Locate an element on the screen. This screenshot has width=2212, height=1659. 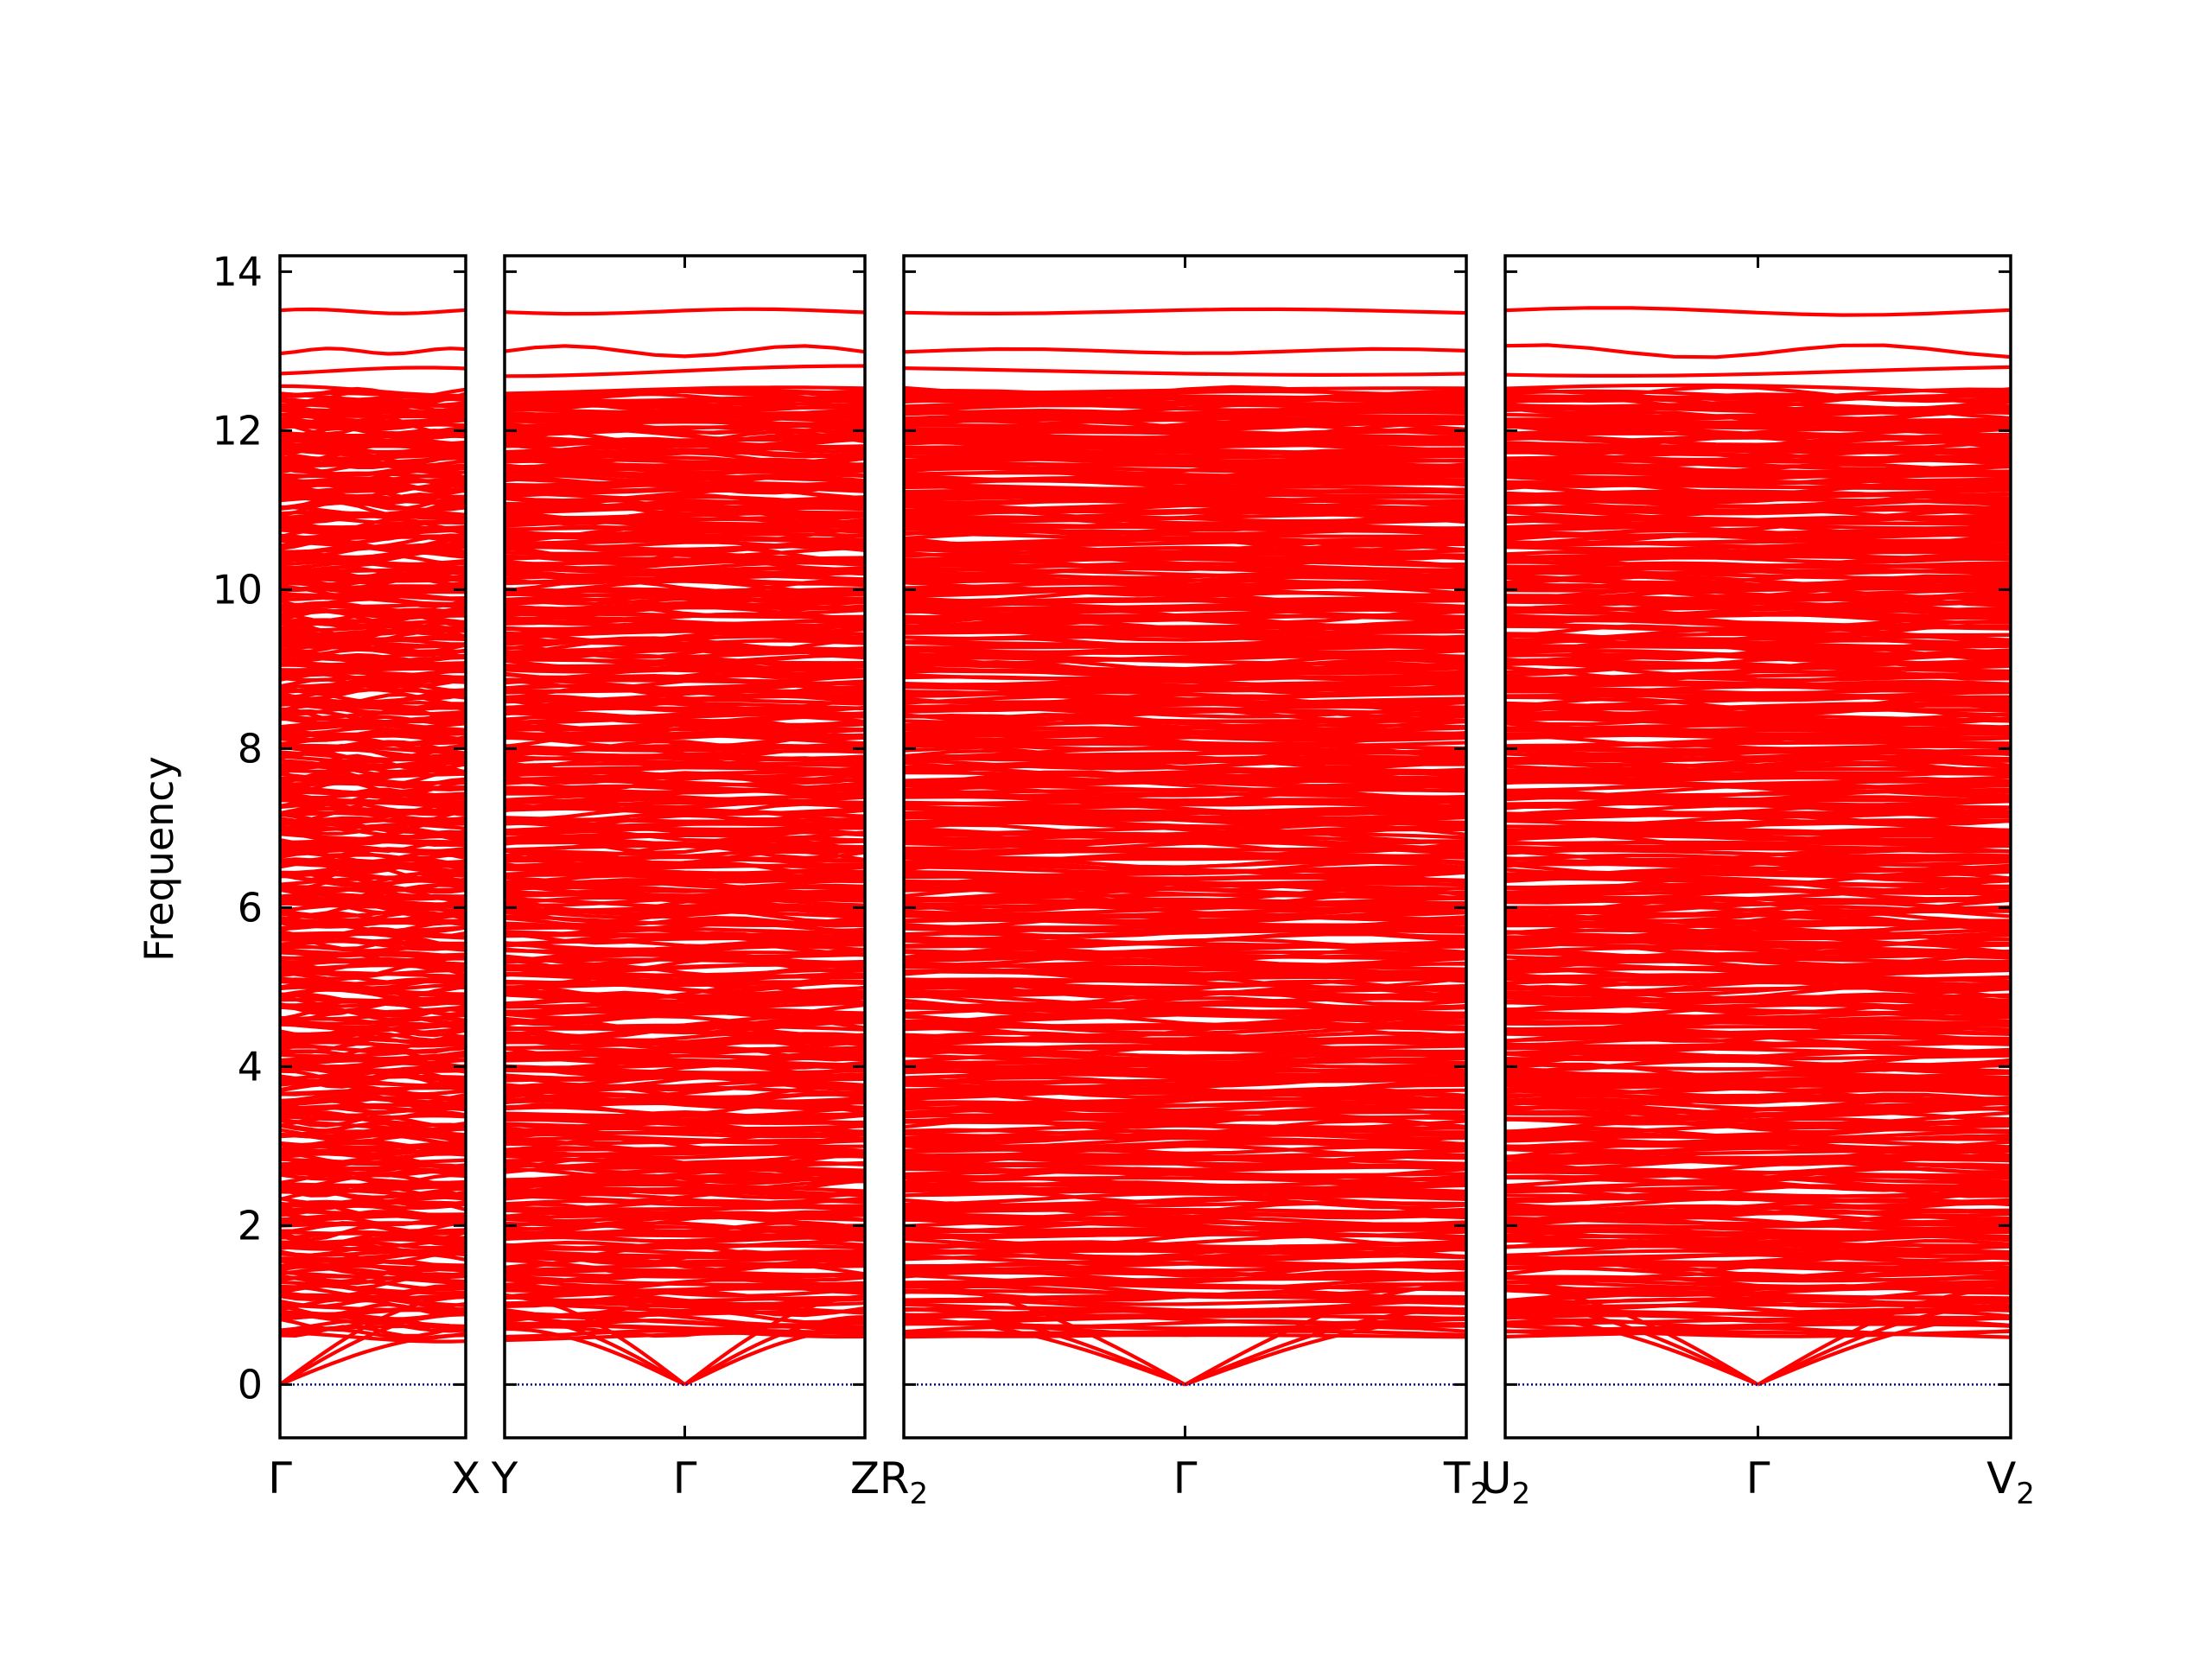
kpoint-label: Z is located at coordinates (865, 1478).